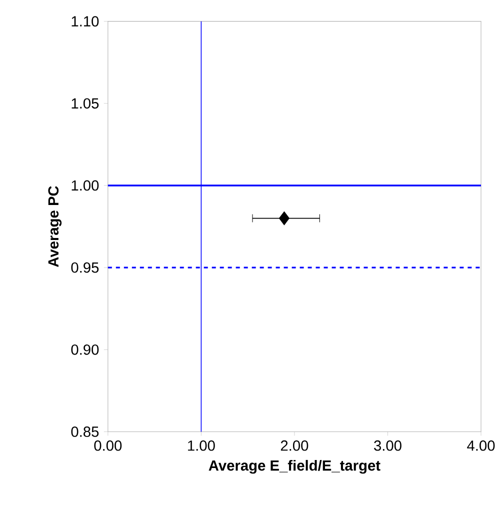 This screenshot has height=505, width=502. What do you see at coordinates (85, 21) in the screenshot?
I see `y-tick-label: 1.10` at bounding box center [85, 21].